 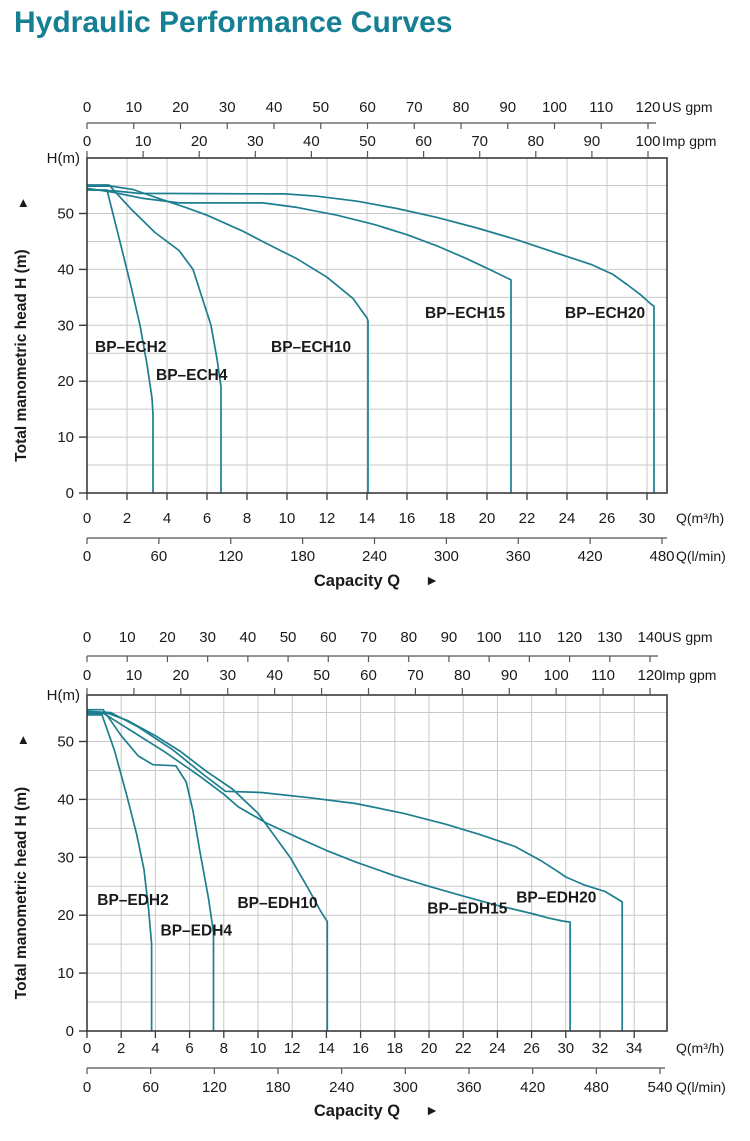 What do you see at coordinates (150, 1087) in the screenshot?
I see `lmin-tick-label: 60` at bounding box center [150, 1087].